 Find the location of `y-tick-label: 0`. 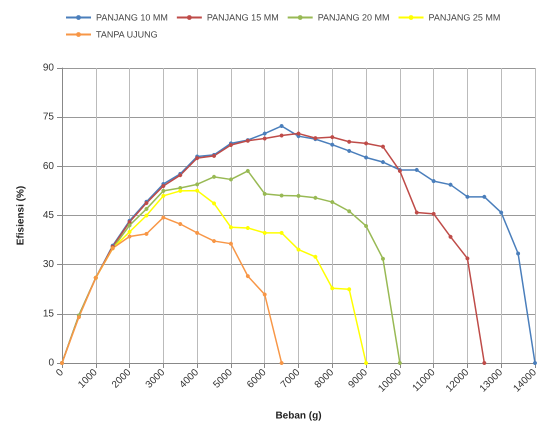

y-tick-label: 0 is located at coordinates (51, 363).